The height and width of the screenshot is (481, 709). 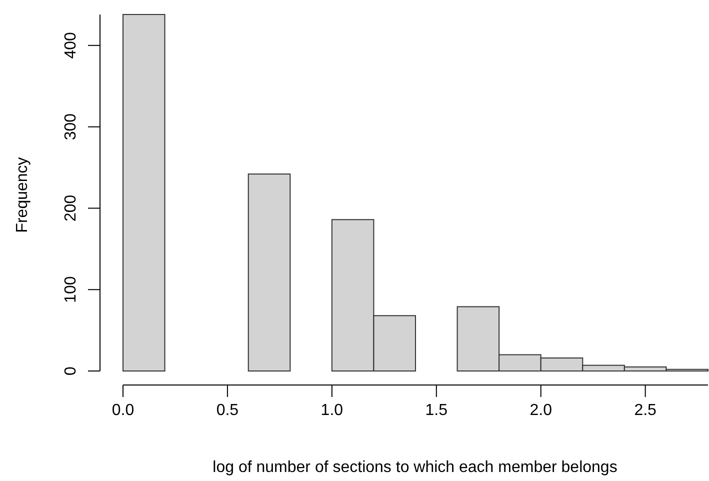 I want to click on x-tick-label: 2.0, so click(x=541, y=410).